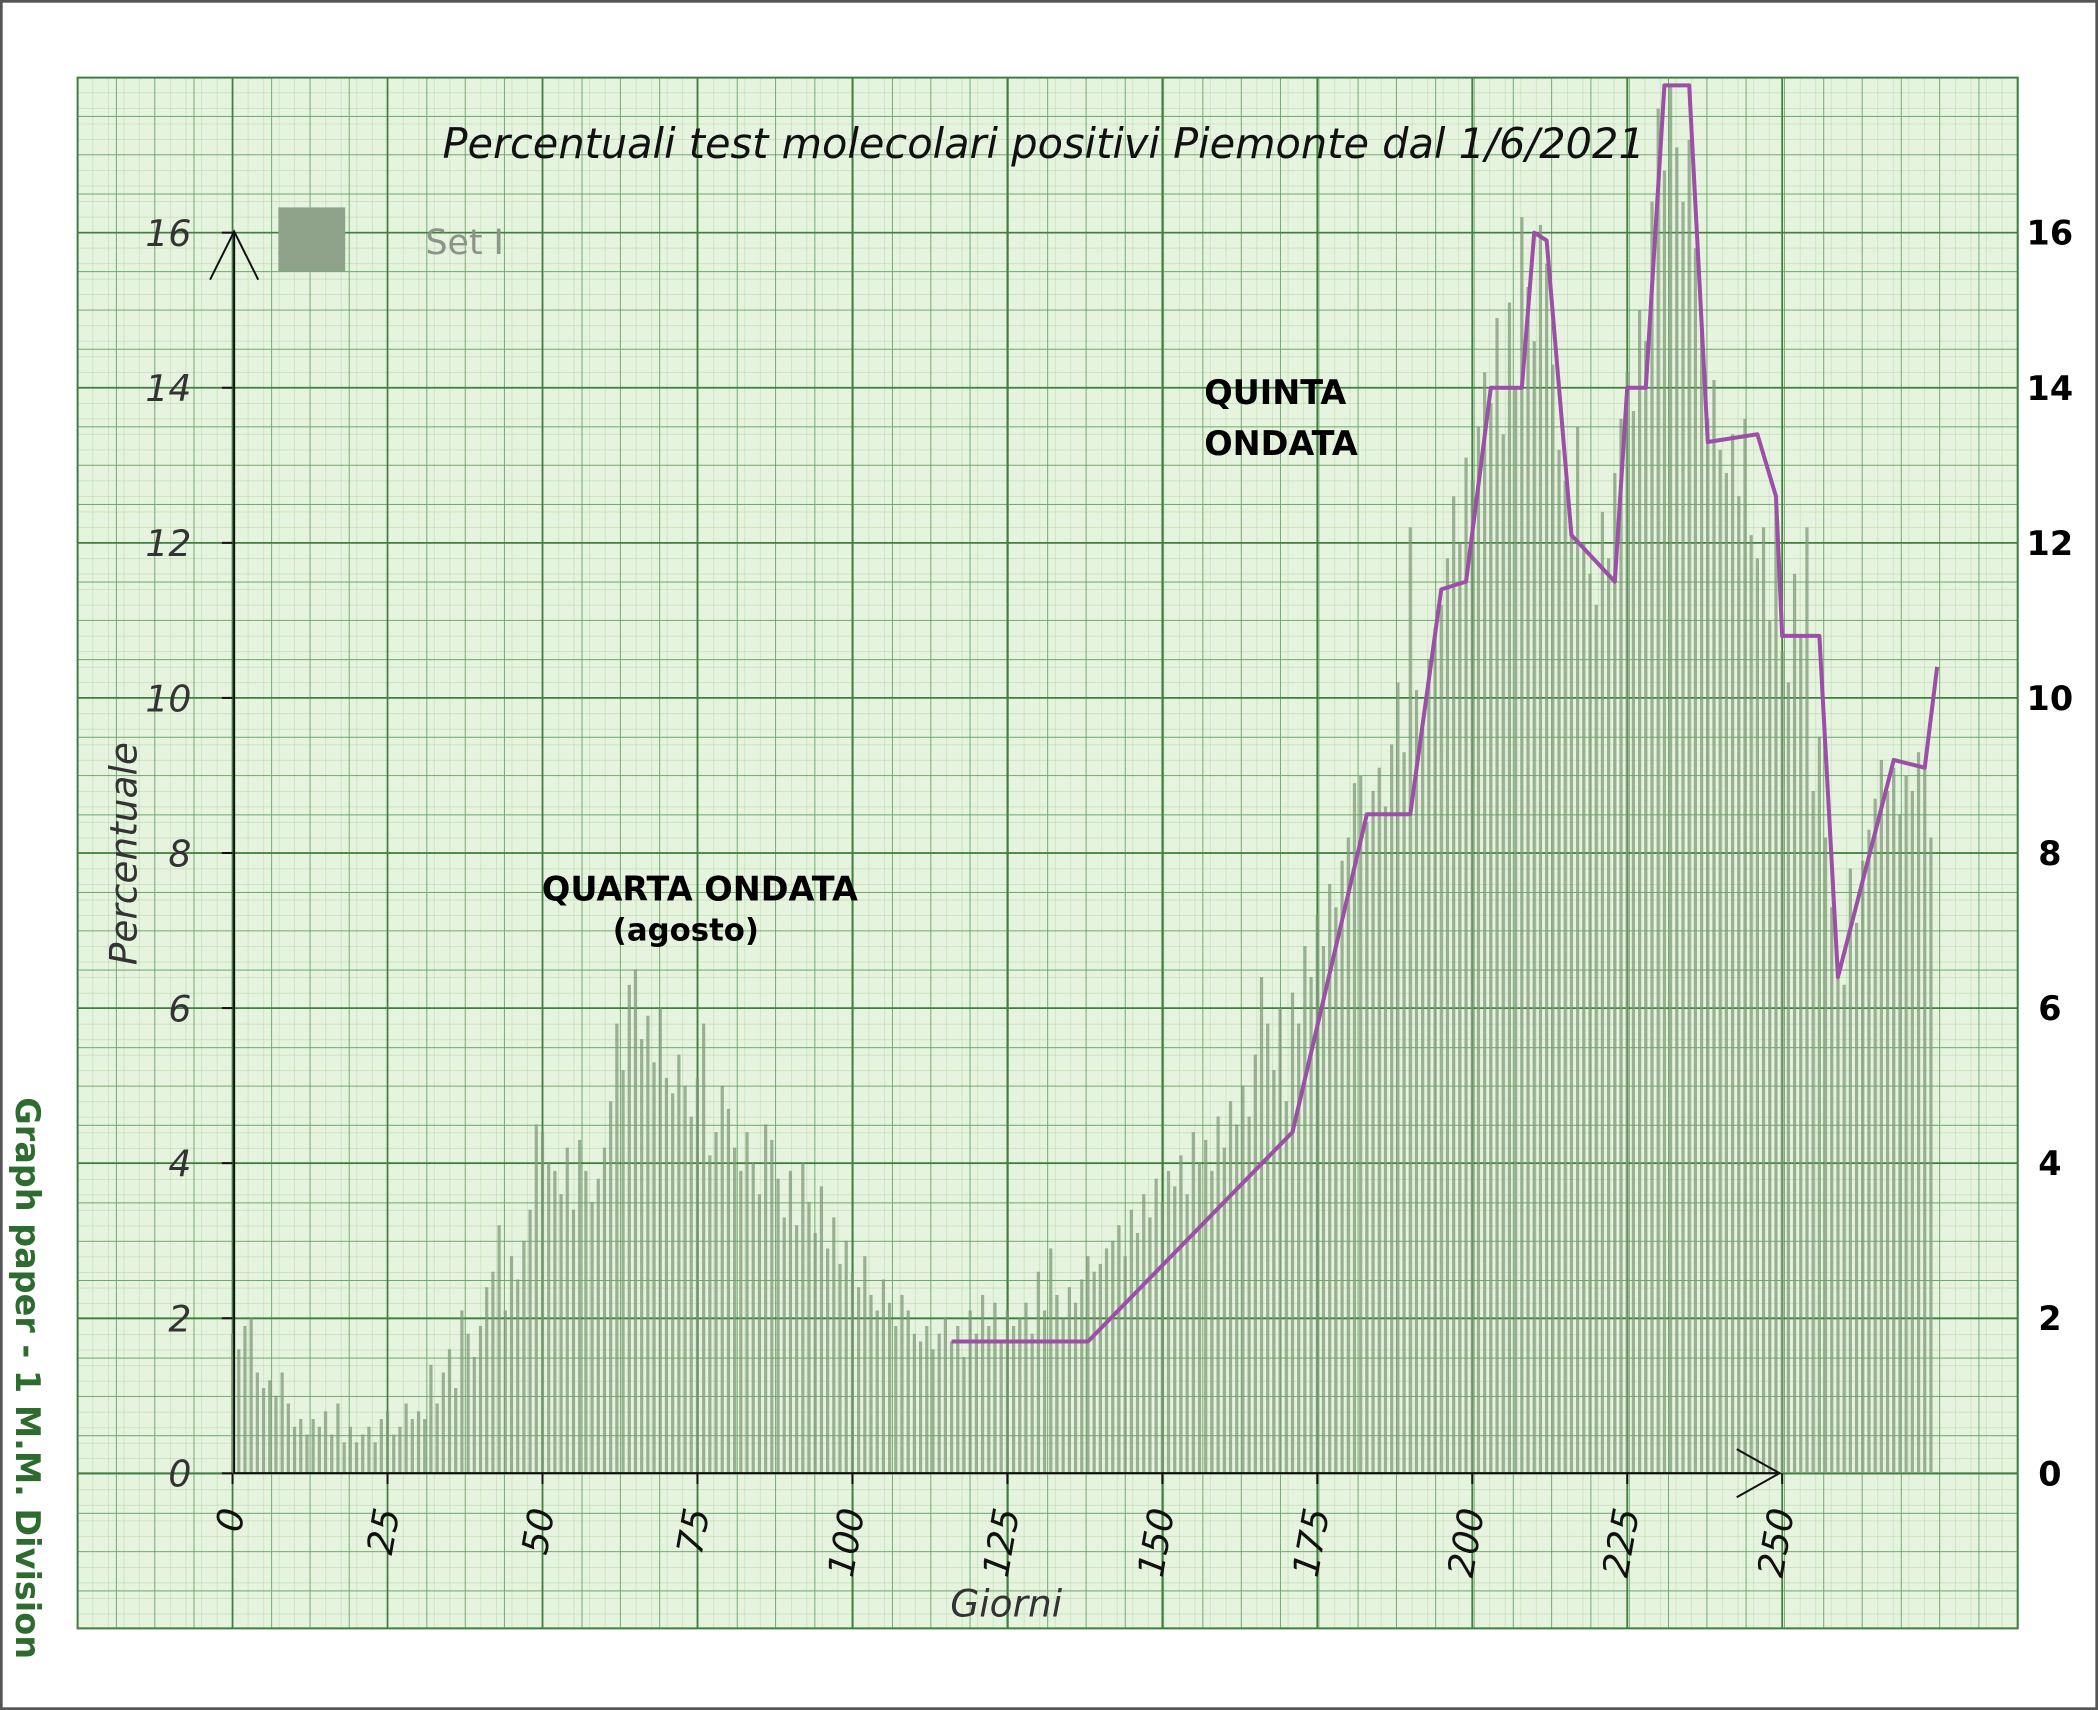  Describe the element at coordinates (2050, 698) in the screenshot. I see `y2-tick-label: 10` at that location.